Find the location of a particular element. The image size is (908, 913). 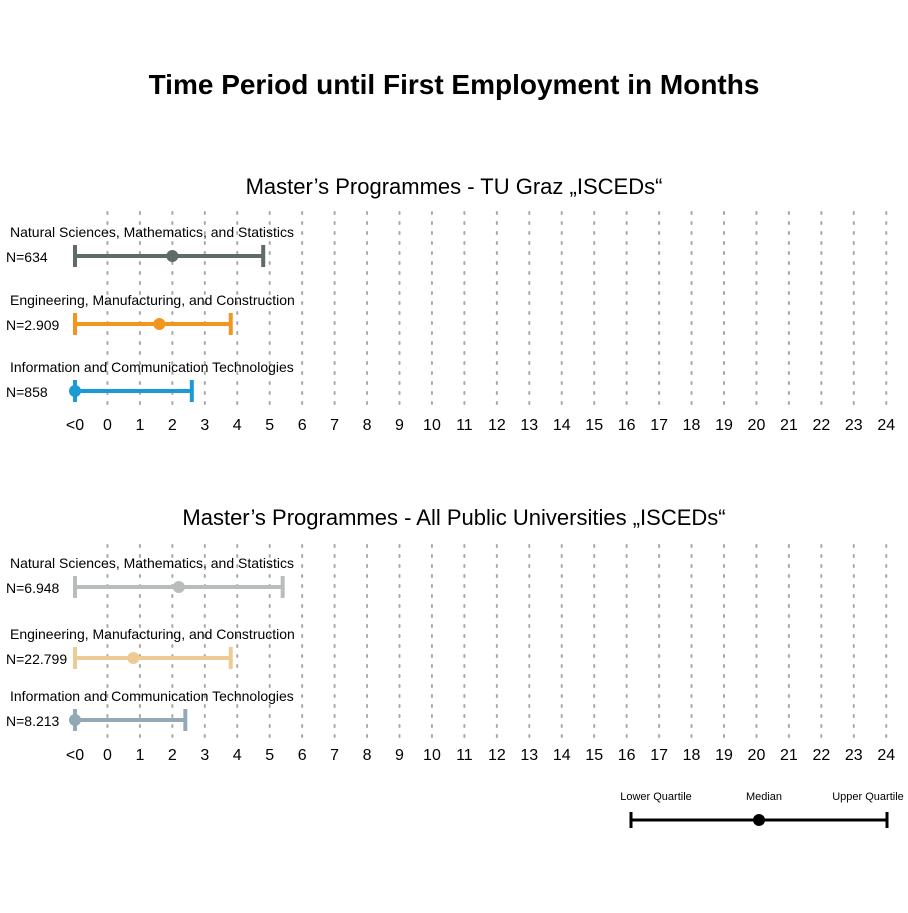

row-n-label: N=22.799 is located at coordinates (36, 659).